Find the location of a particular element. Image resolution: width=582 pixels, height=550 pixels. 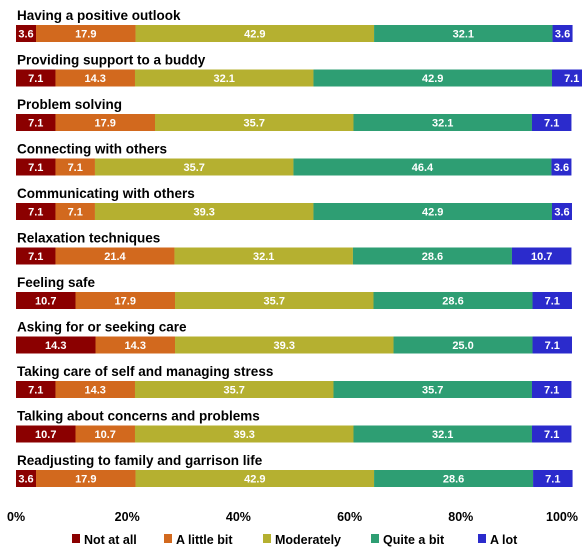

category-label: Asking for or seeking care is located at coordinates (102, 327).